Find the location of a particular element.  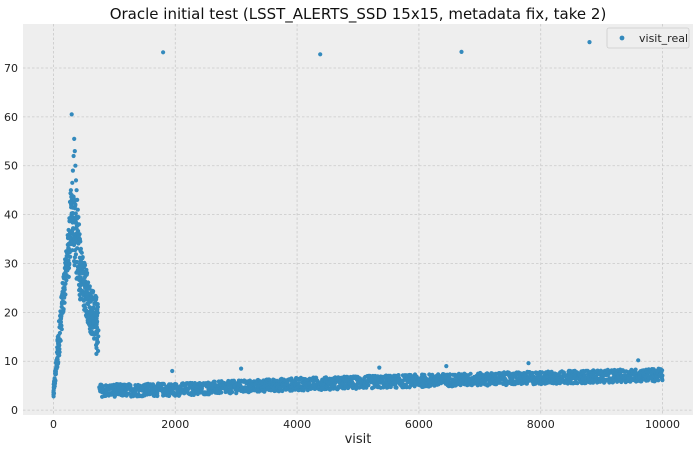

x-tick-label: 6000 is located at coordinates (419, 424).